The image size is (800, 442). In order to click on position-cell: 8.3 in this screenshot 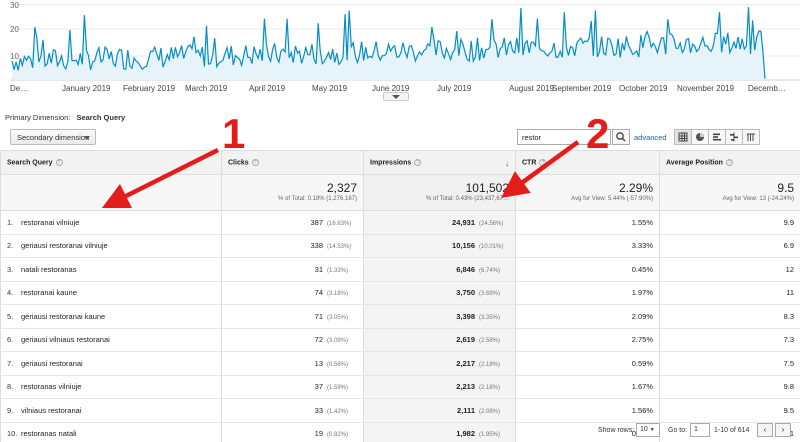, I will do `click(729, 316)`.